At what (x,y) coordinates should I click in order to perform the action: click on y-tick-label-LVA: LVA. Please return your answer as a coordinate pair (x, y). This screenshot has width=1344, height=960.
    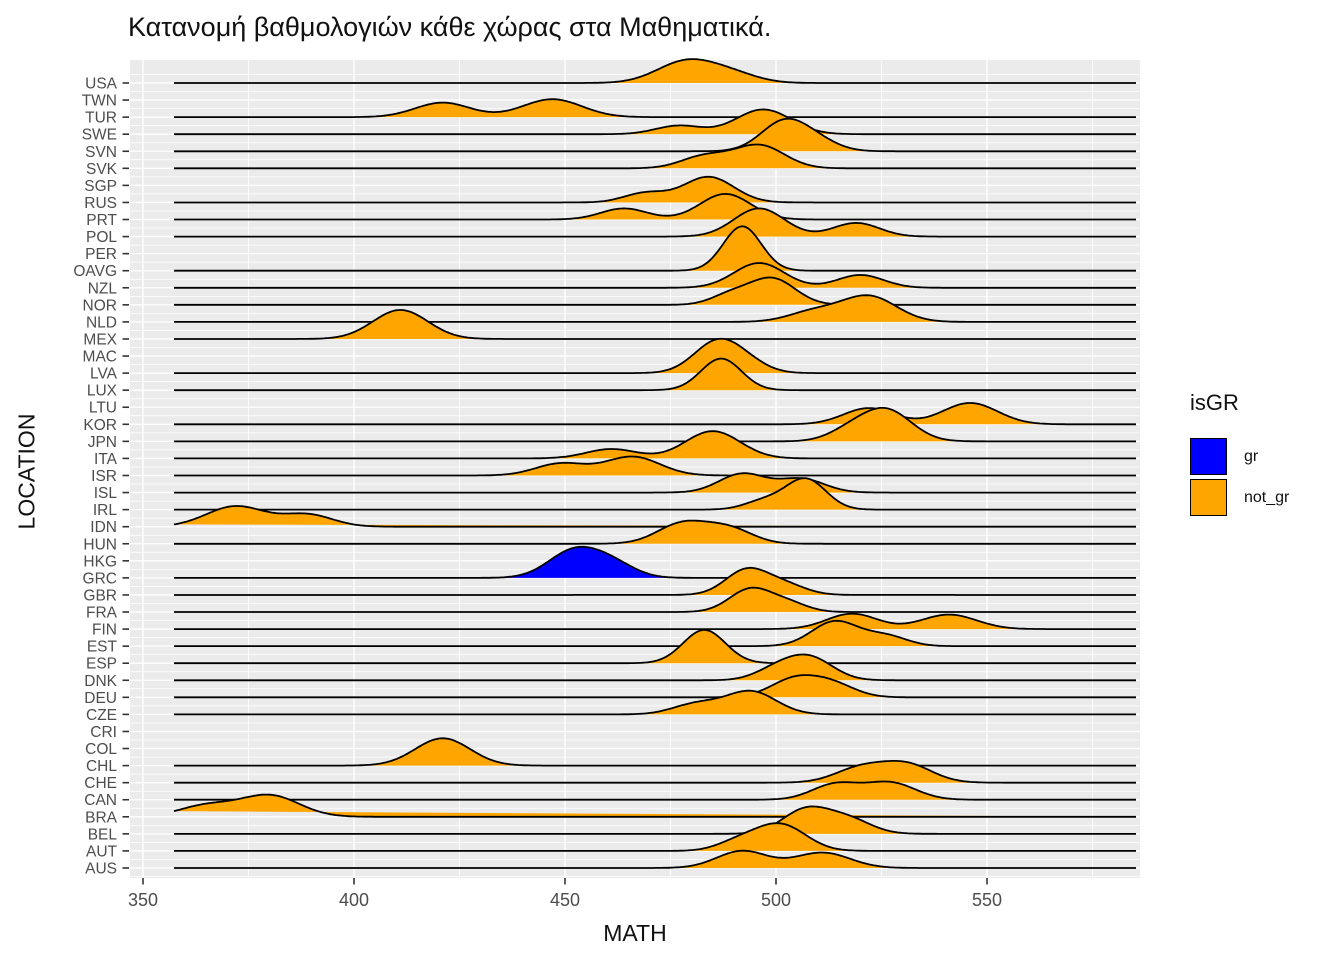
    Looking at the image, I should click on (104, 374).